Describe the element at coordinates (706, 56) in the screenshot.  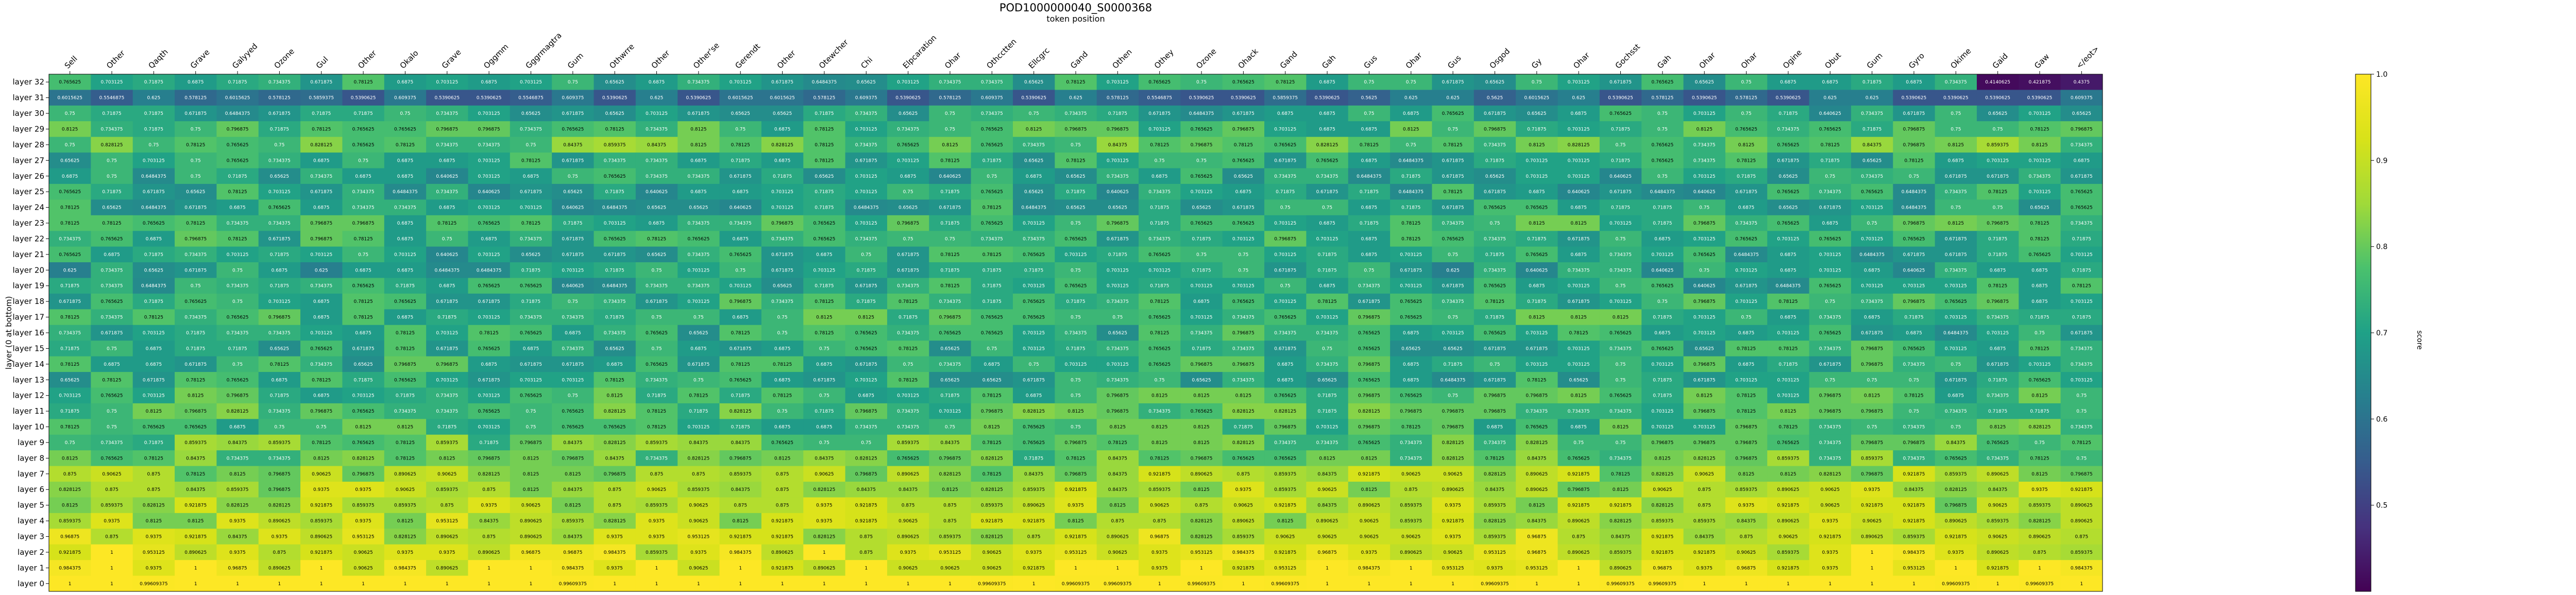
I see `x-tick-label: Other'se` at that location.